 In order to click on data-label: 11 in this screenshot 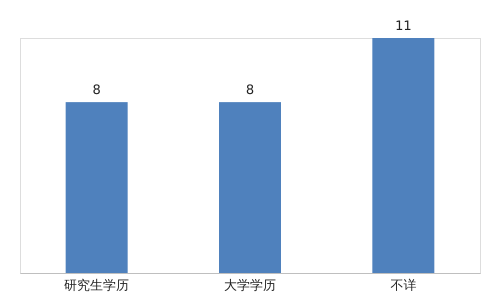, I will do `click(403, 26)`.